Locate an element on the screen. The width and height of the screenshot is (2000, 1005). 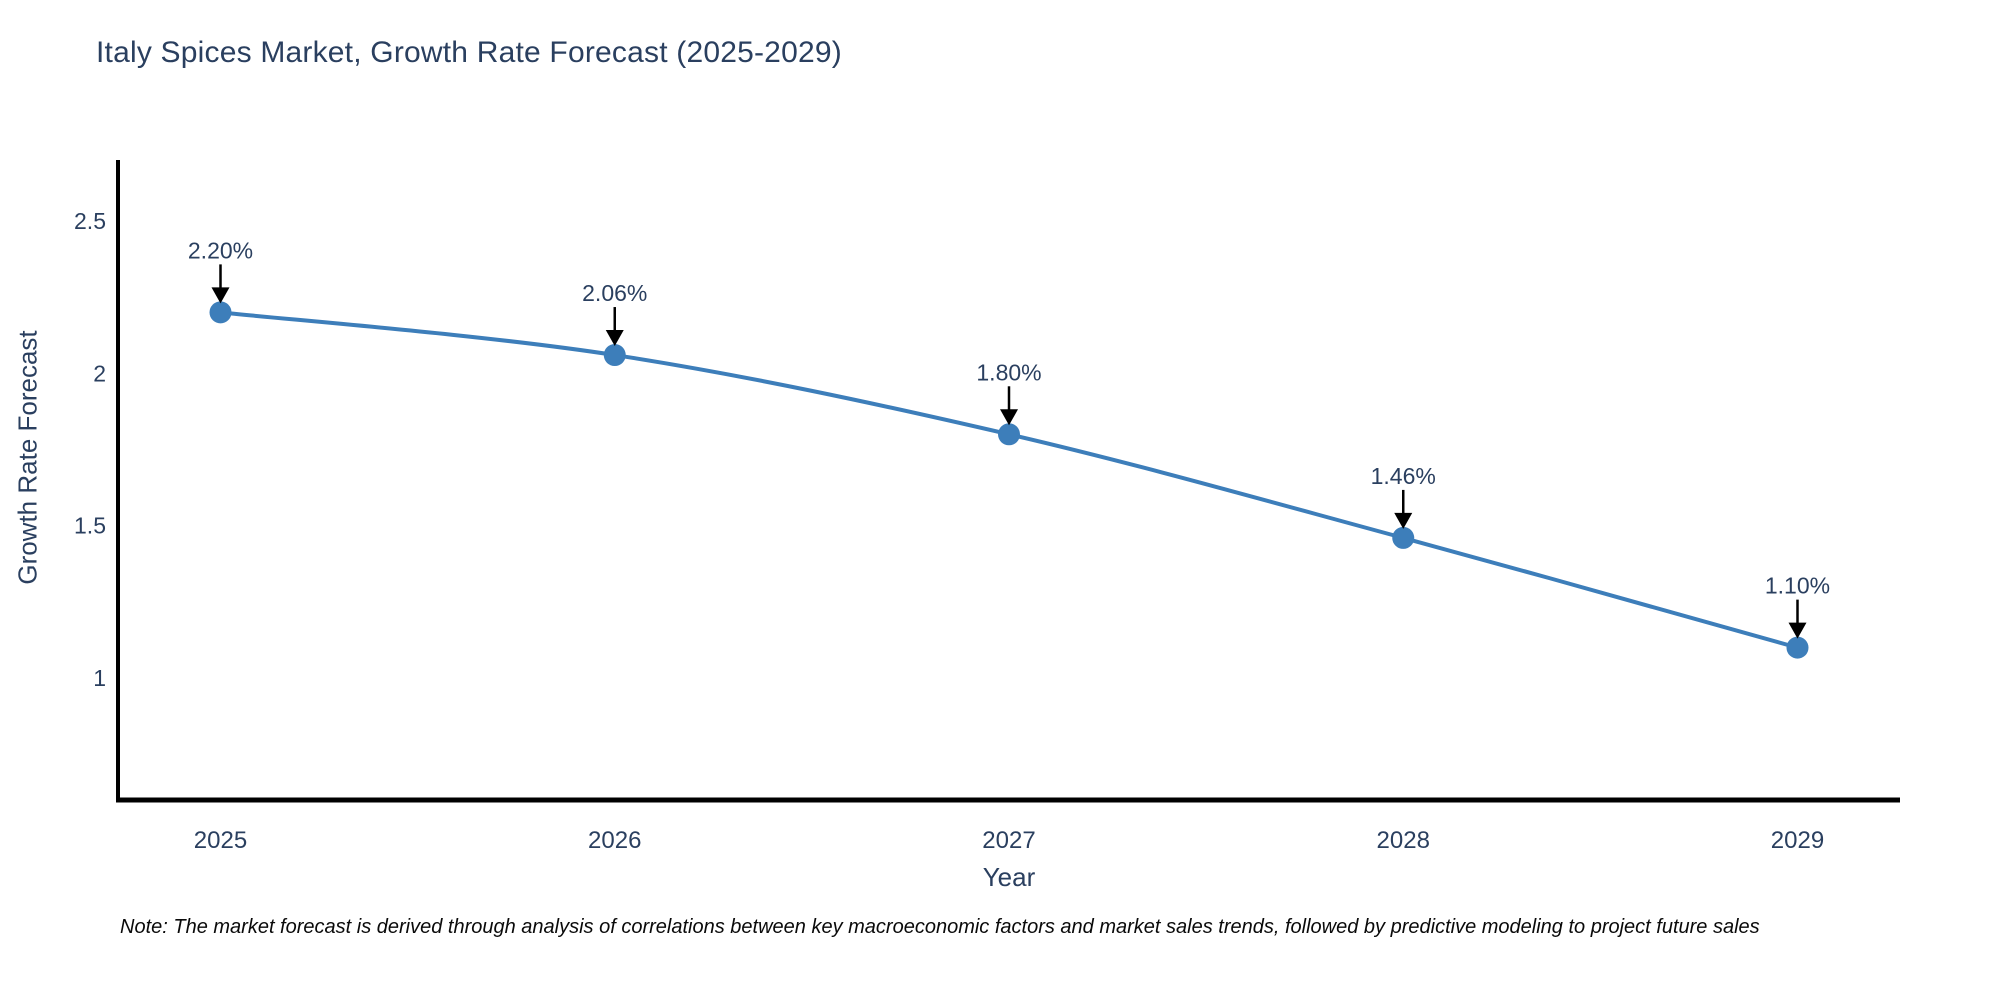
y-axis-title: Growth Rate Forecast is located at coordinates (27, 457).